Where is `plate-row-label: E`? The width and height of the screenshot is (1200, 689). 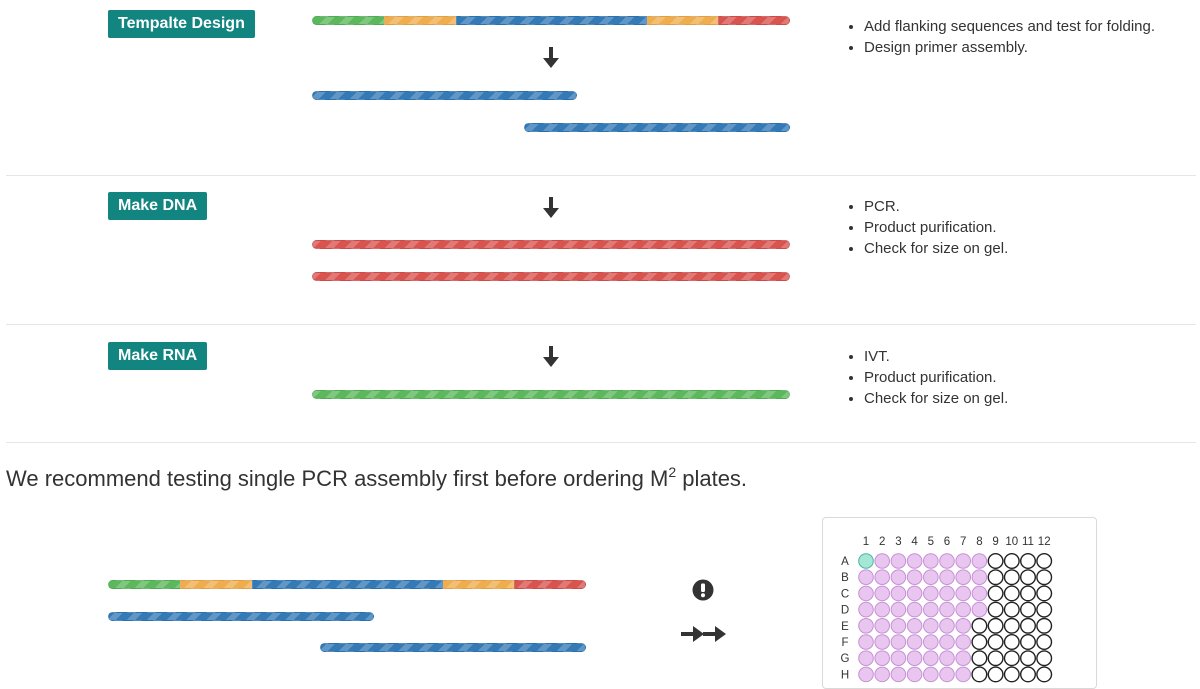
plate-row-label: E is located at coordinates (845, 627).